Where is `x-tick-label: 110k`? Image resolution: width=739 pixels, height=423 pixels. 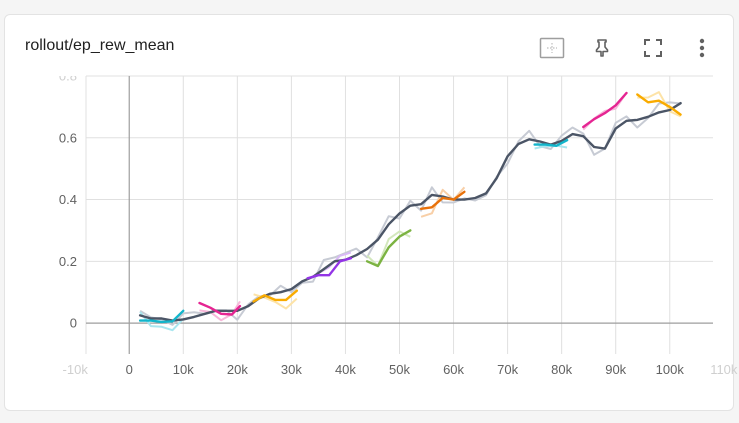
x-tick-label: 110k is located at coordinates (724, 369).